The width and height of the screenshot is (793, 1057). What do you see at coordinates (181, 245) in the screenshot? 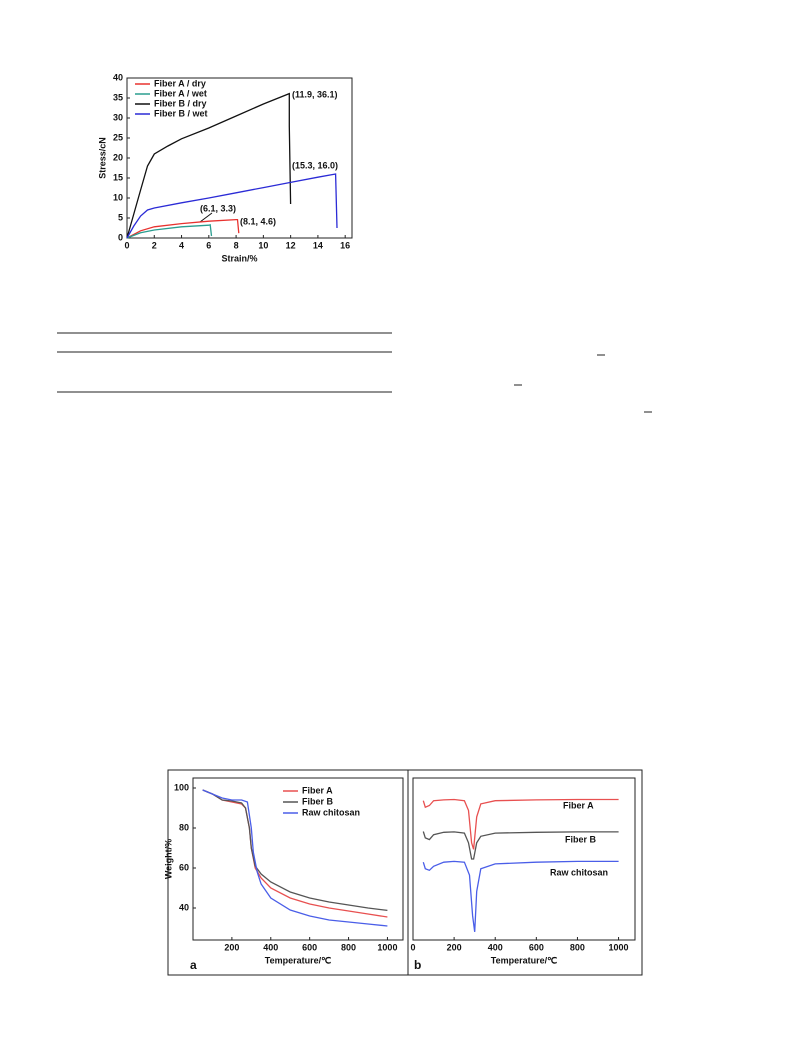
I see `x-tick-label: 4` at bounding box center [181, 245].